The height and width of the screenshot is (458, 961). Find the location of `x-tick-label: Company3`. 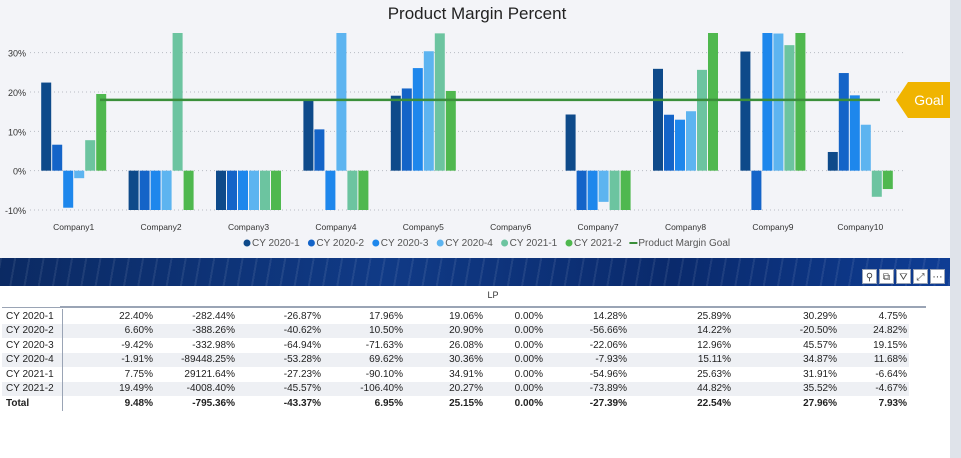

x-tick-label: Company3 is located at coordinates (248, 227).